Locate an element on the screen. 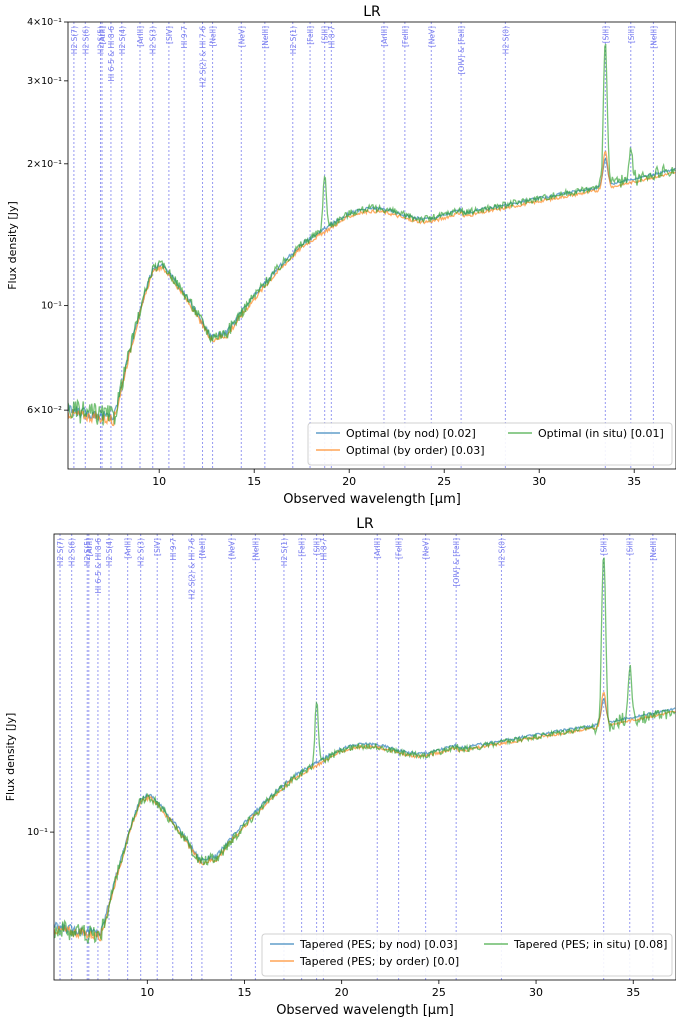  y-tick-label: 2×10⁻¹ is located at coordinates (44, 164).